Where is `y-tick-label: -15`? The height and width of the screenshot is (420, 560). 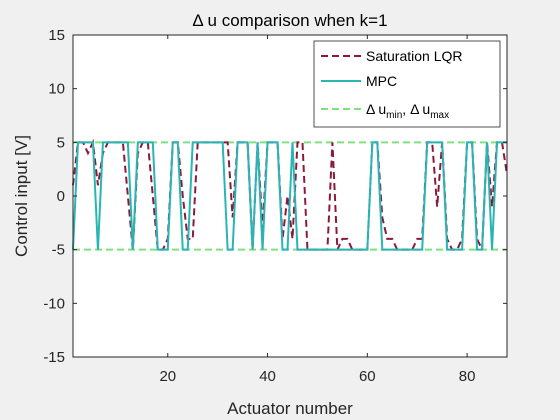
y-tick-label: -15 is located at coordinates (54, 357).